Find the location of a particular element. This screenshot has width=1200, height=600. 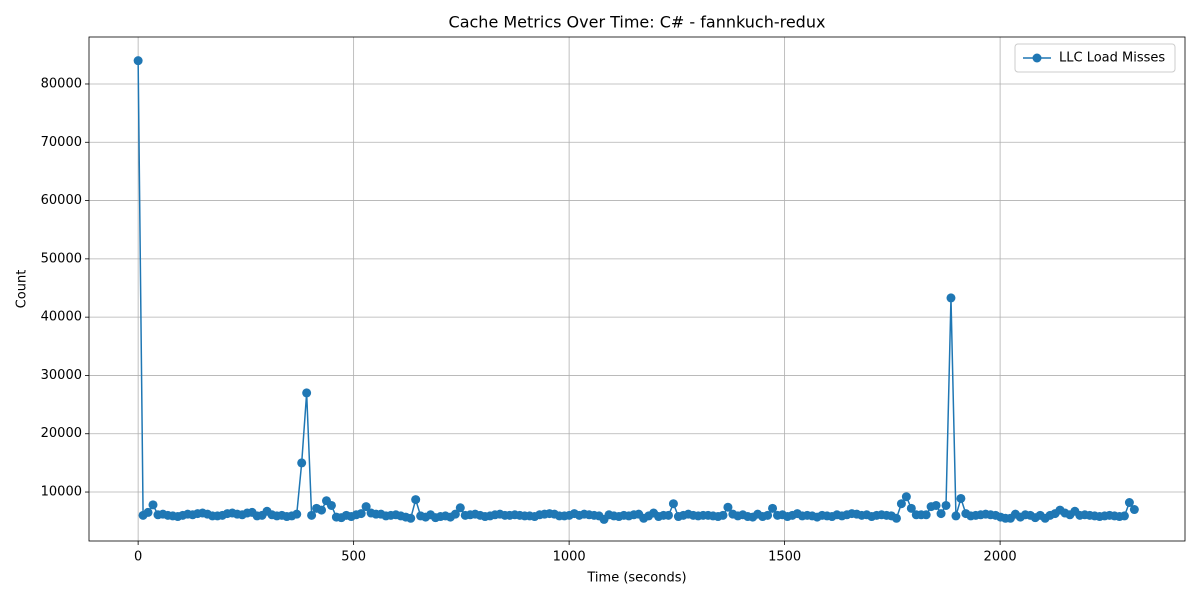

x-tick-label: 1500 is located at coordinates (784, 557).